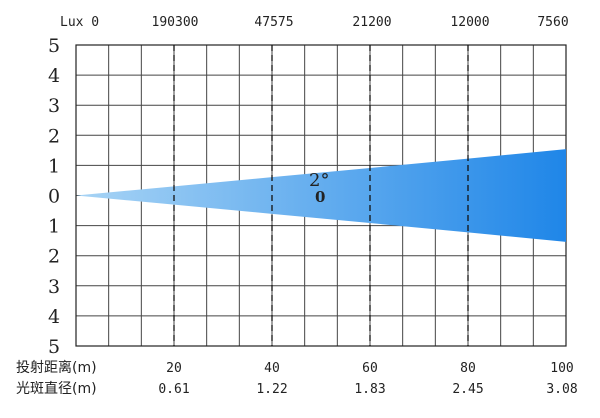 The height and width of the screenshot is (418, 600). I want to click on beam-marker-label: 0, so click(320, 197).